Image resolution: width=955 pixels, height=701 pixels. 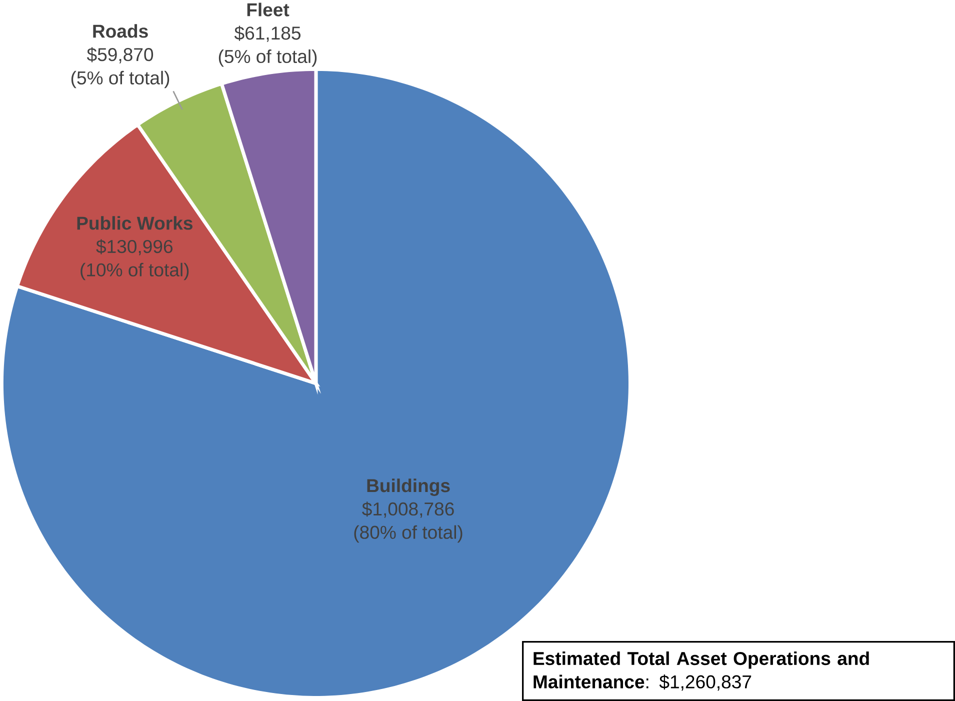 What do you see at coordinates (134, 271) in the screenshot?
I see `text: (10% of total)` at bounding box center [134, 271].